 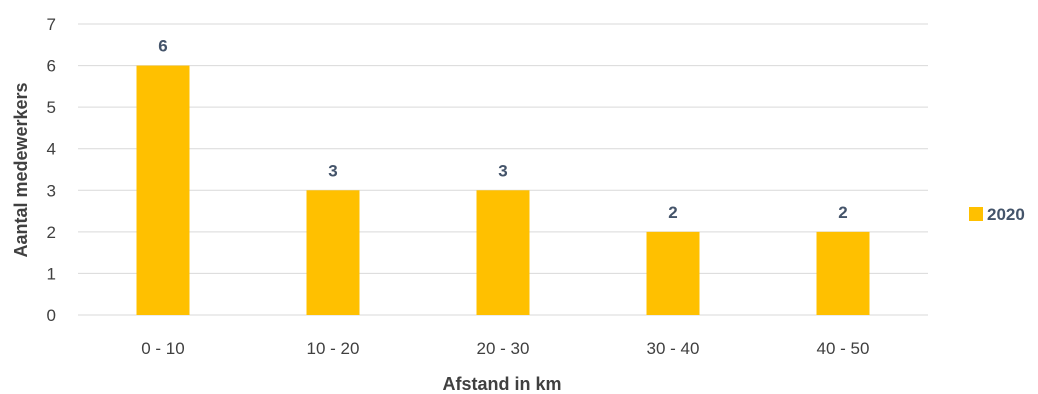 What do you see at coordinates (333, 348) in the screenshot?
I see `x-tick-label: 10 - 20` at bounding box center [333, 348].